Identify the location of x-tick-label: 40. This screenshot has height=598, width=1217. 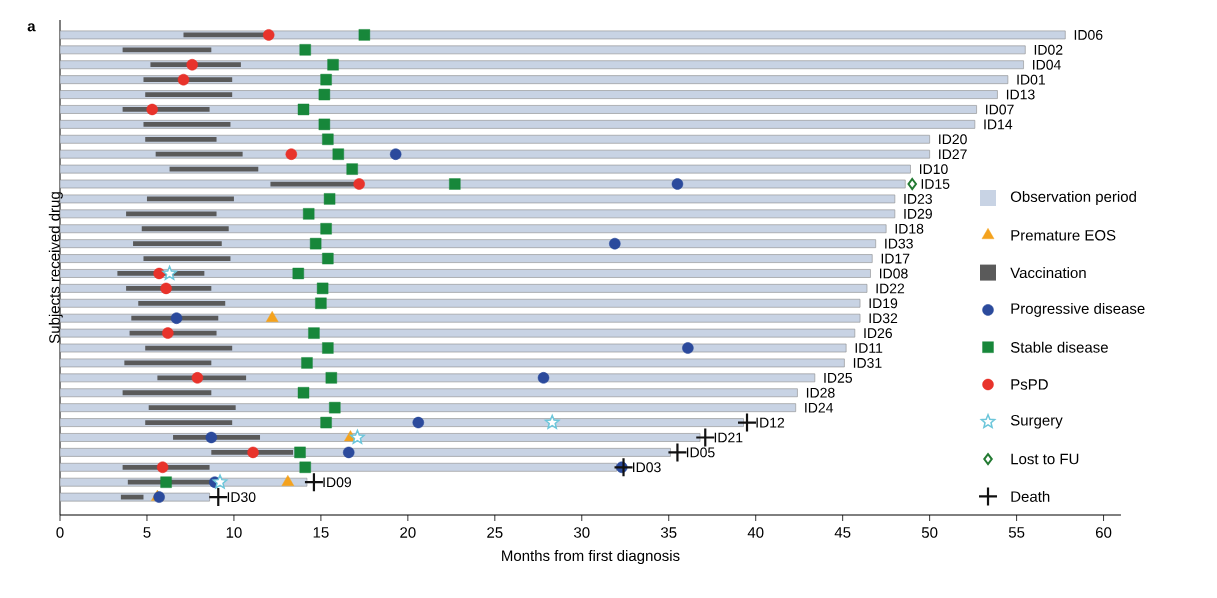
(755, 532).